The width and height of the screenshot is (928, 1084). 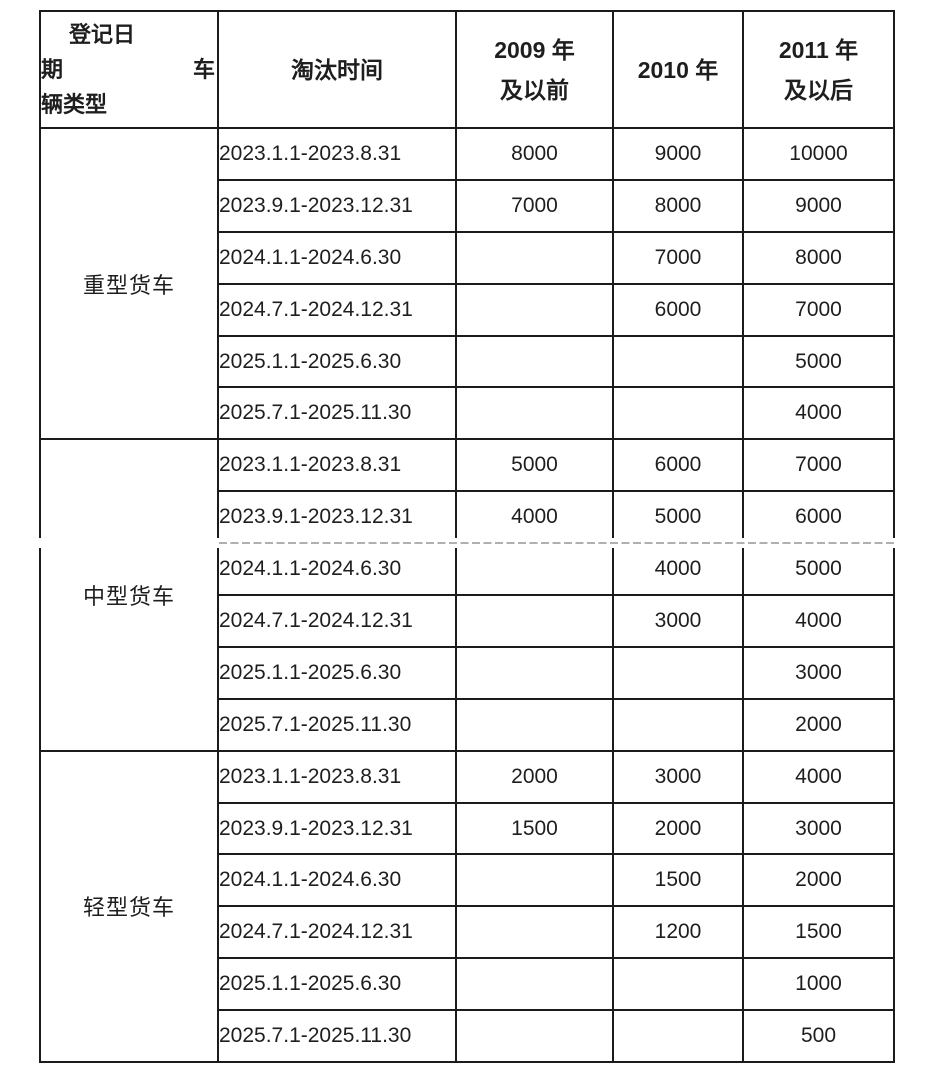 I want to click on vehicle-type-cell-light: 轻型货车, so click(x=129, y=906).